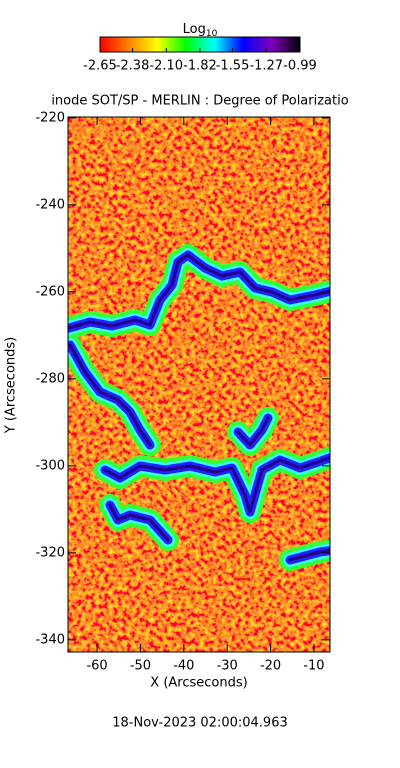  I want to click on colorbar-tick-label: -2.38, so click(133, 66).